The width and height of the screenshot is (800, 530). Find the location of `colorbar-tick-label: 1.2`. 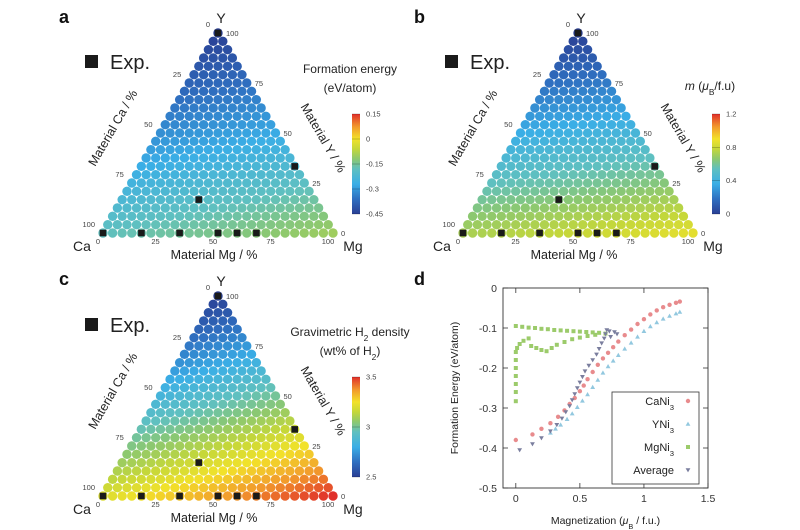

colorbar-tick-label: 1.2 is located at coordinates (731, 114).